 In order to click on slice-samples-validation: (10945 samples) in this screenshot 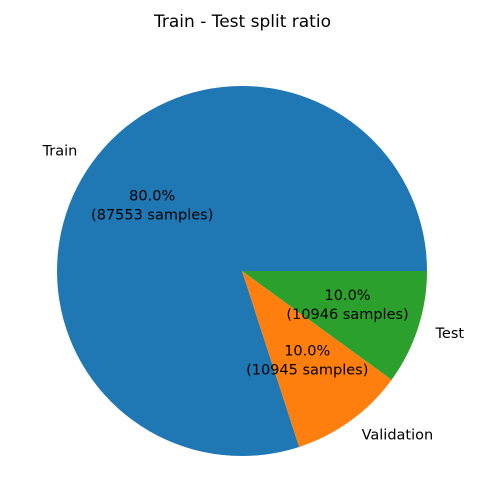, I will do `click(307, 370)`.